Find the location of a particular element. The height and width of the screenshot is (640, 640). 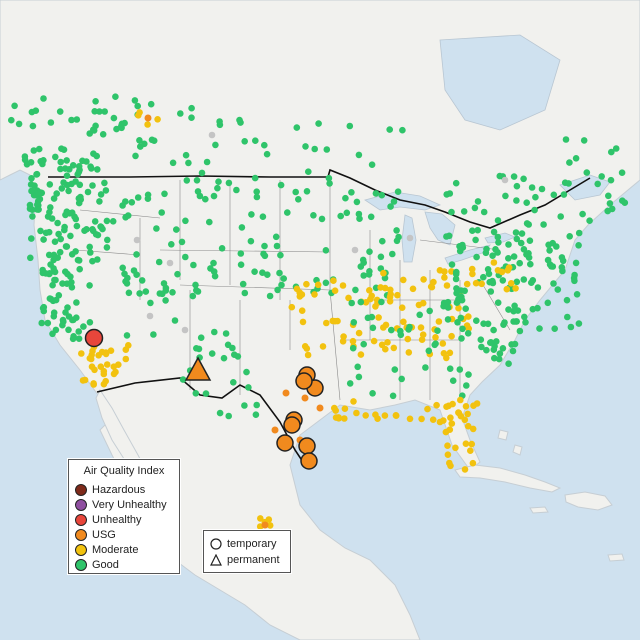

temporary-label: temporary is located at coordinates (252, 544).